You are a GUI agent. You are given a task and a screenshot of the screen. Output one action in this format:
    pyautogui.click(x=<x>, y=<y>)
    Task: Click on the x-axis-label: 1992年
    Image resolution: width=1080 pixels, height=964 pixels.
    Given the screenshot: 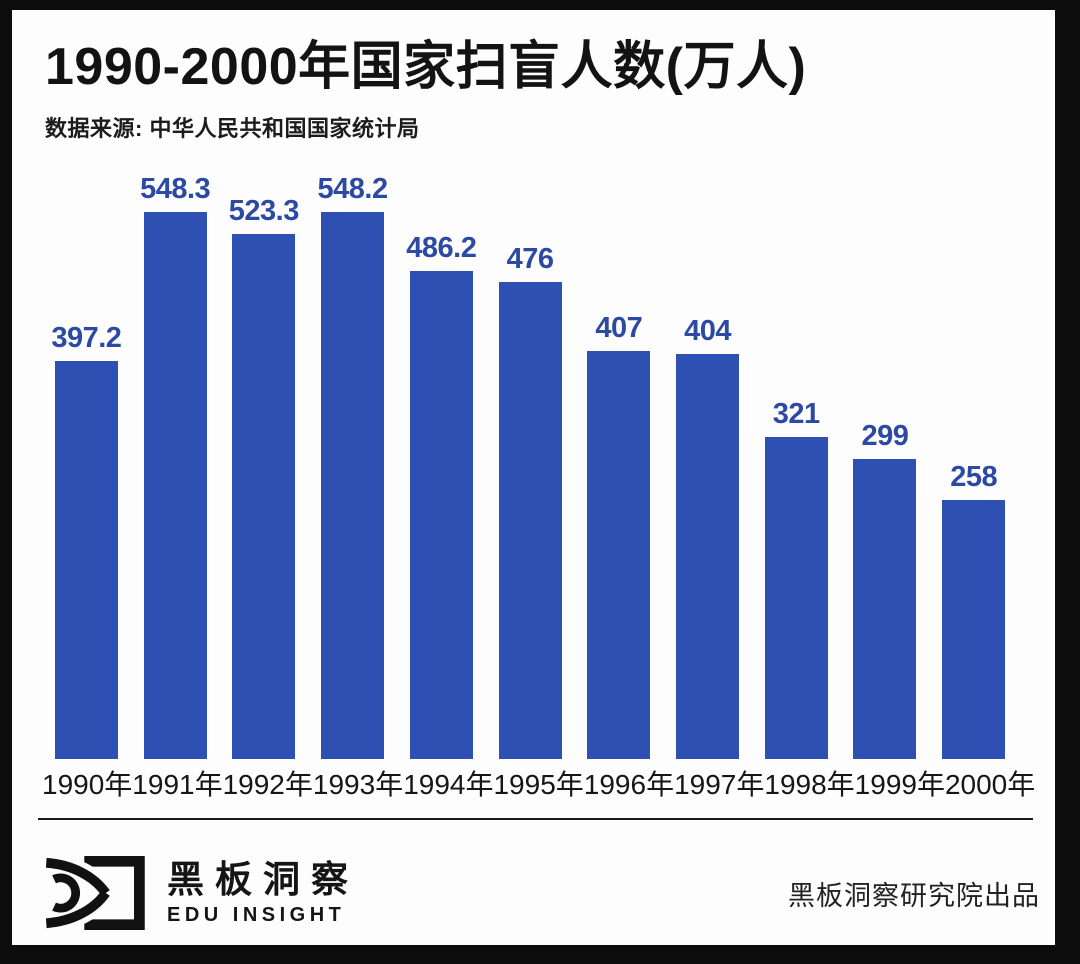 What is the action you would take?
    pyautogui.click(x=267, y=784)
    